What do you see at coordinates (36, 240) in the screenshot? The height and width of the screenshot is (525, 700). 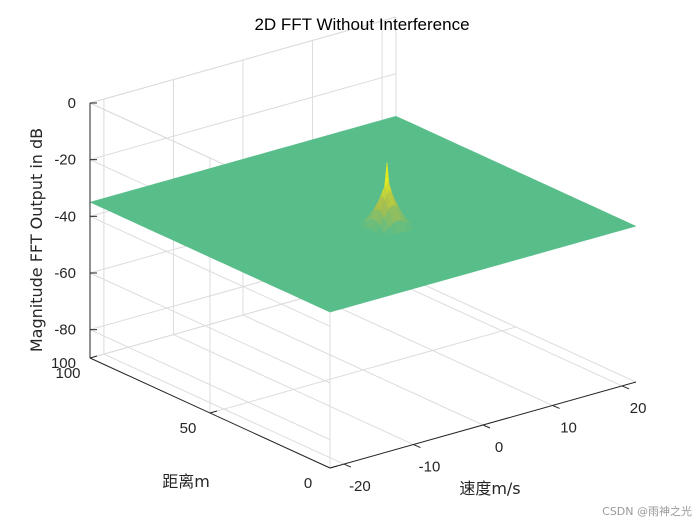 I see `z-axis-label: Magnitude FFT Output in dB` at bounding box center [36, 240].